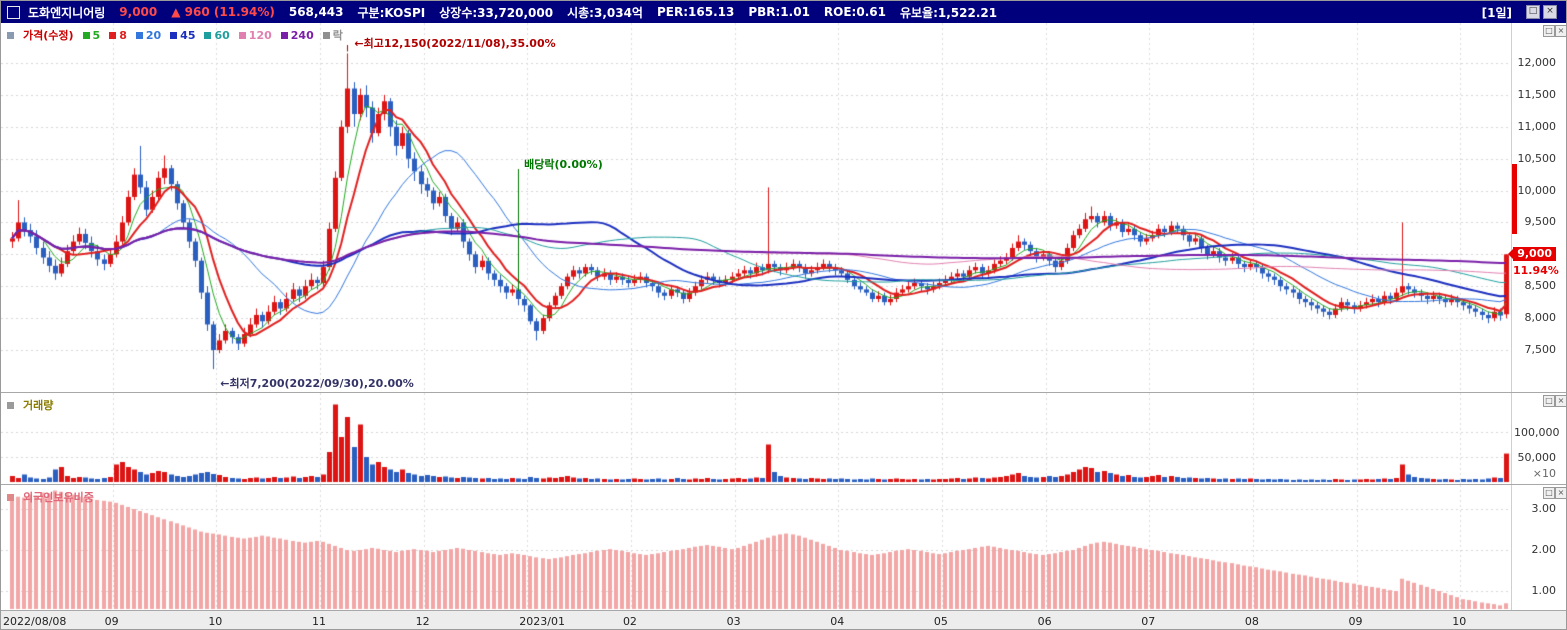 The image size is (1567, 630). I want to click on date-axis-label: 08, so click(1251, 621).